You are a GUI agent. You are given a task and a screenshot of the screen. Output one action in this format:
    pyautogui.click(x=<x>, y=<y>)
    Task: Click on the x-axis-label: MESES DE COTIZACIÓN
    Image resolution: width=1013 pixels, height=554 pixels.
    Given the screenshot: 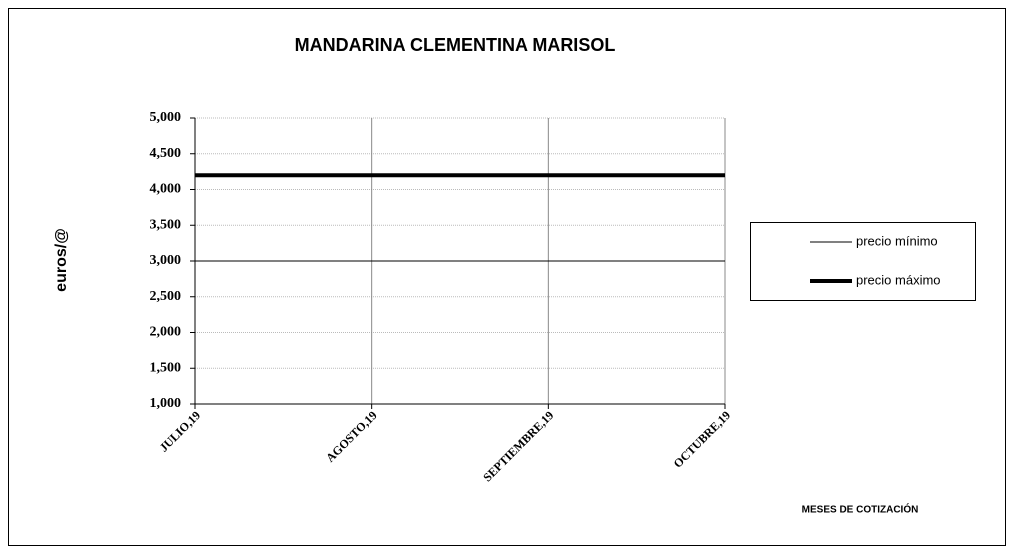 What is the action you would take?
    pyautogui.click(x=860, y=509)
    